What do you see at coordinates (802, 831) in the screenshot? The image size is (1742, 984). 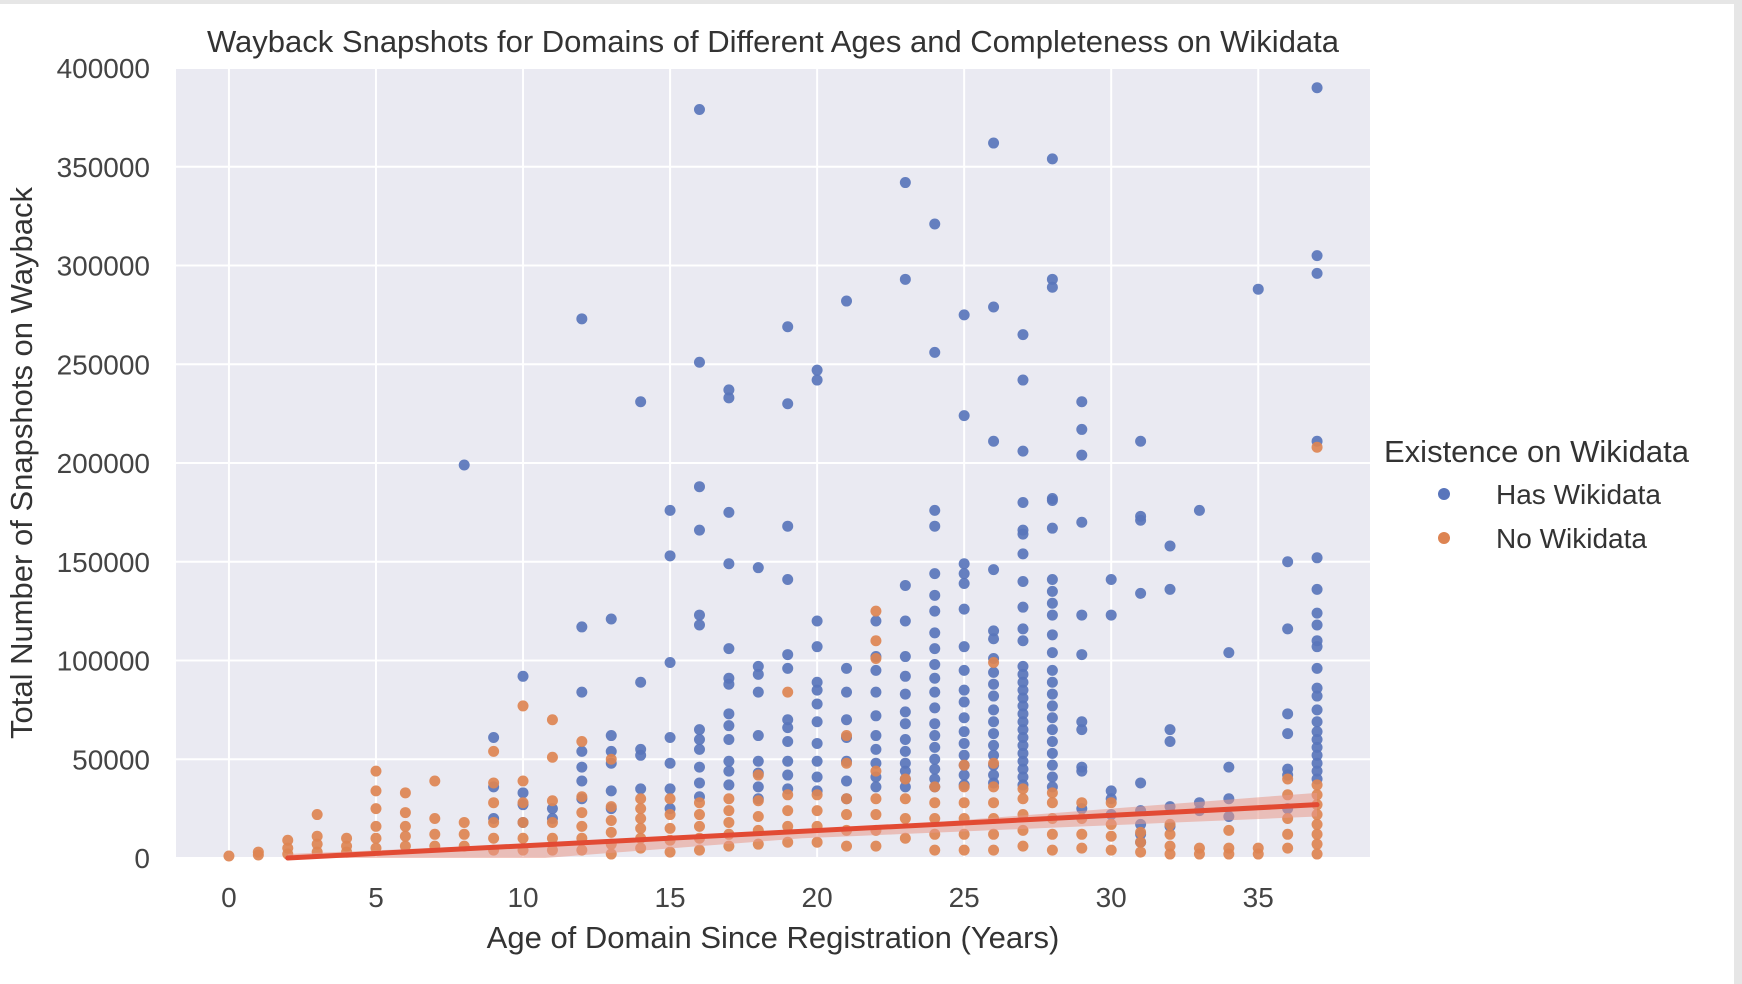 I see `trend-regression-line` at bounding box center [802, 831].